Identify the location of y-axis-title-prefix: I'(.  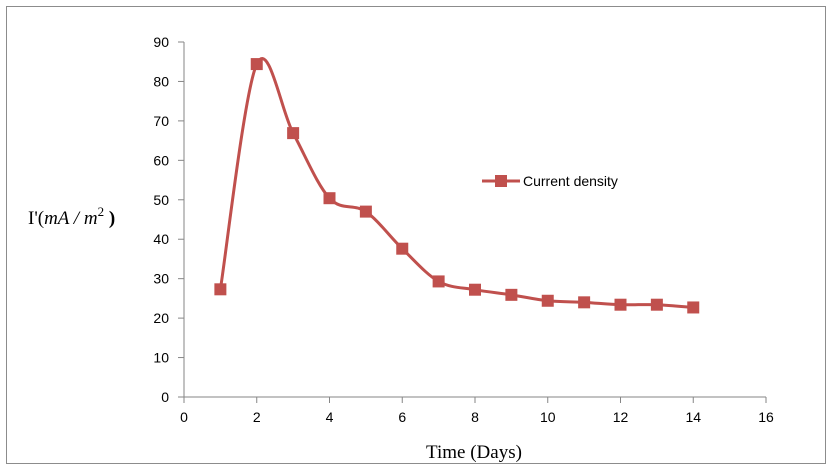
(36, 218).